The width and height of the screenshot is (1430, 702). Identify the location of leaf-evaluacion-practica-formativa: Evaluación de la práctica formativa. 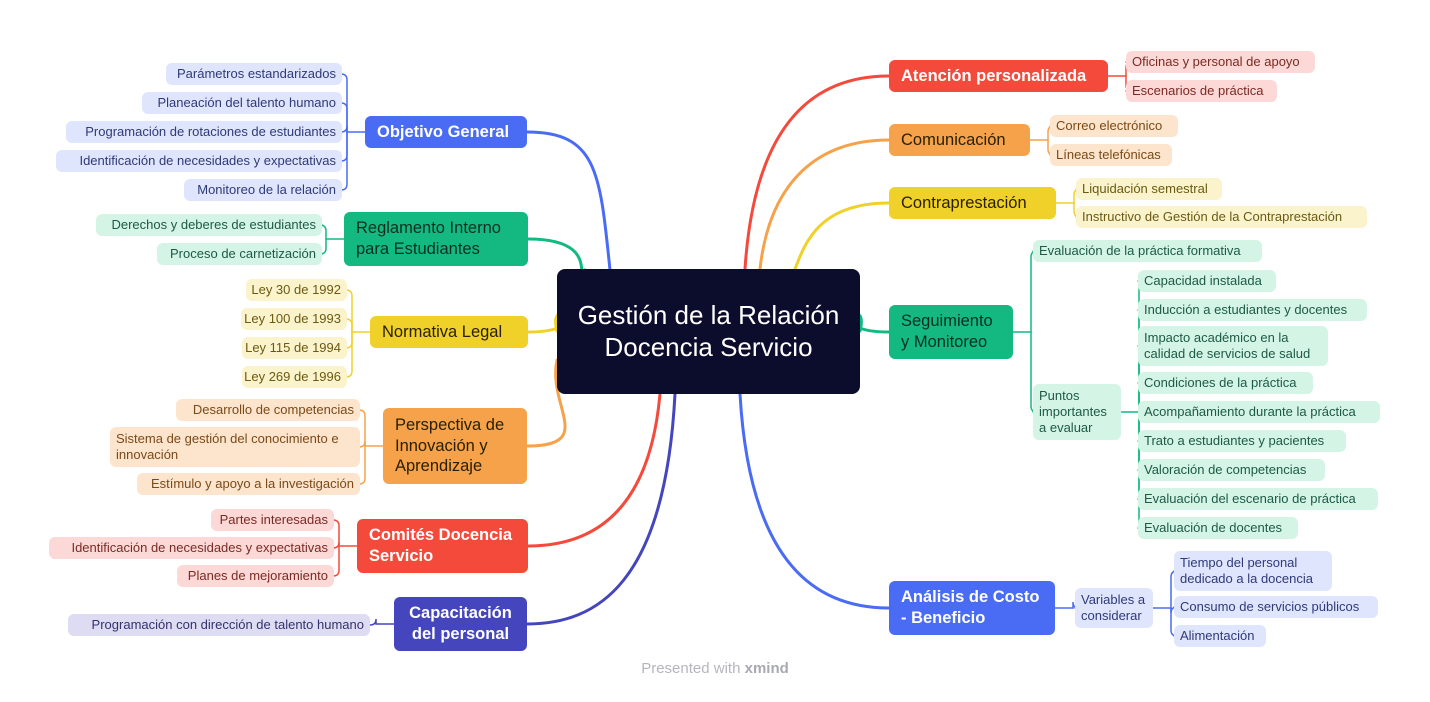
(1147, 251).